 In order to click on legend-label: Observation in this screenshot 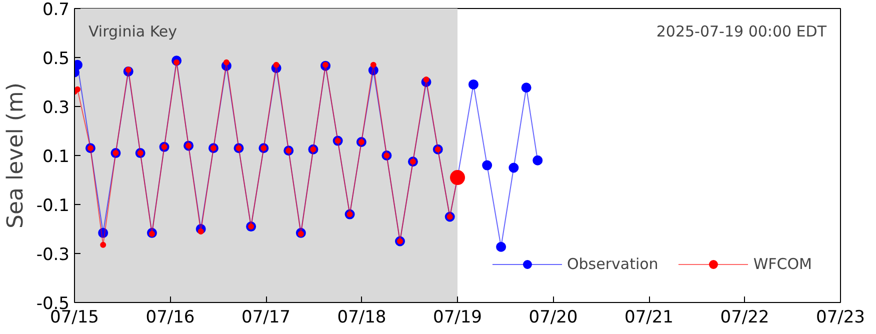, I will do `click(612, 264)`.